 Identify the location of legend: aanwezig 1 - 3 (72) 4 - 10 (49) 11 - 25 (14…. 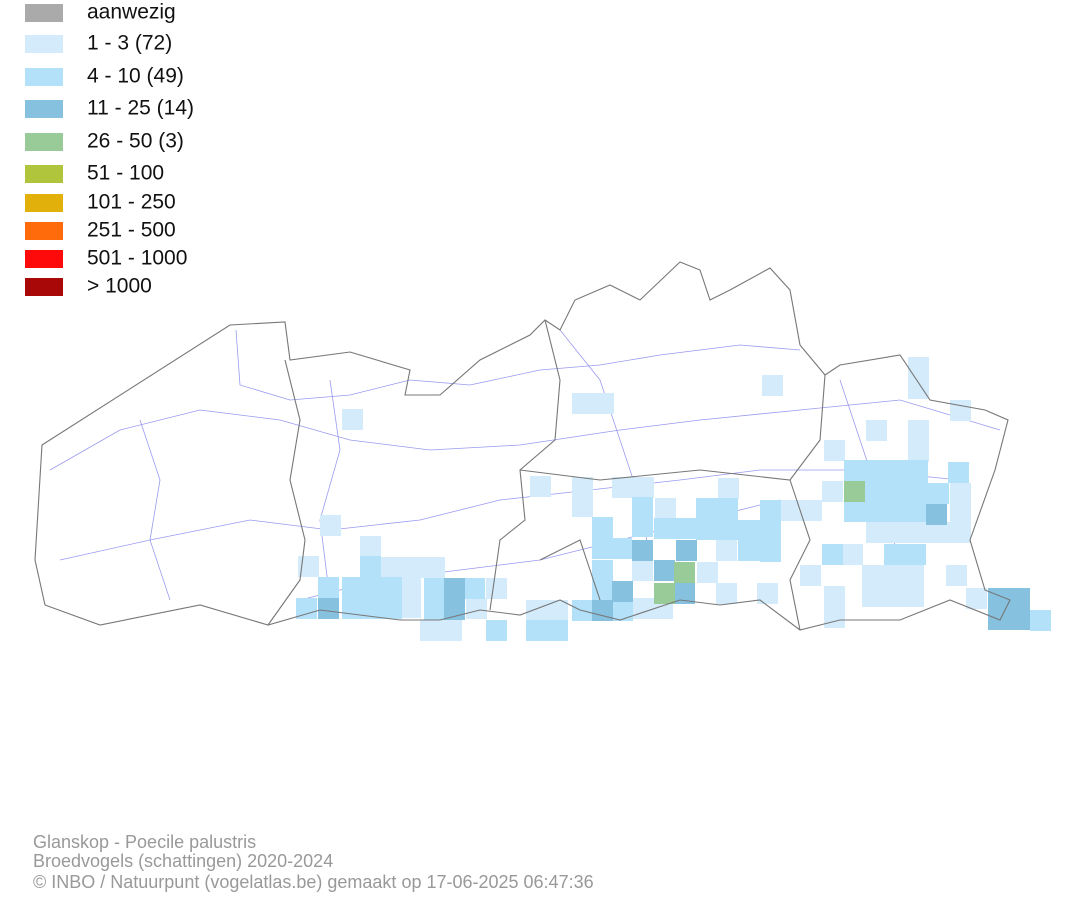
(109, 149).